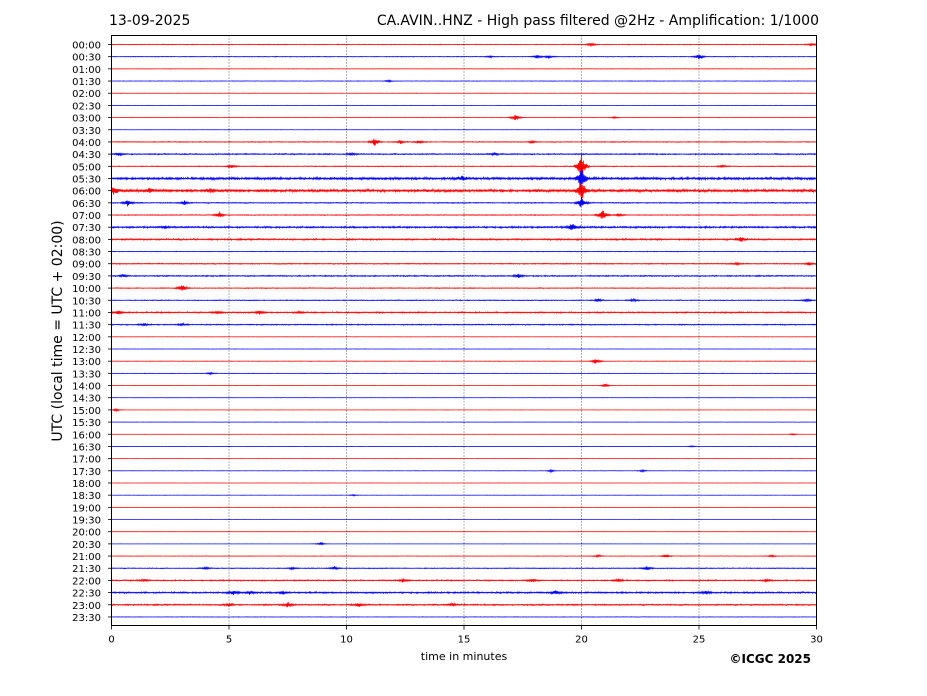 The width and height of the screenshot is (927, 696). Describe the element at coordinates (86, 192) in the screenshot. I see `y-tick-label: 06:00` at that location.